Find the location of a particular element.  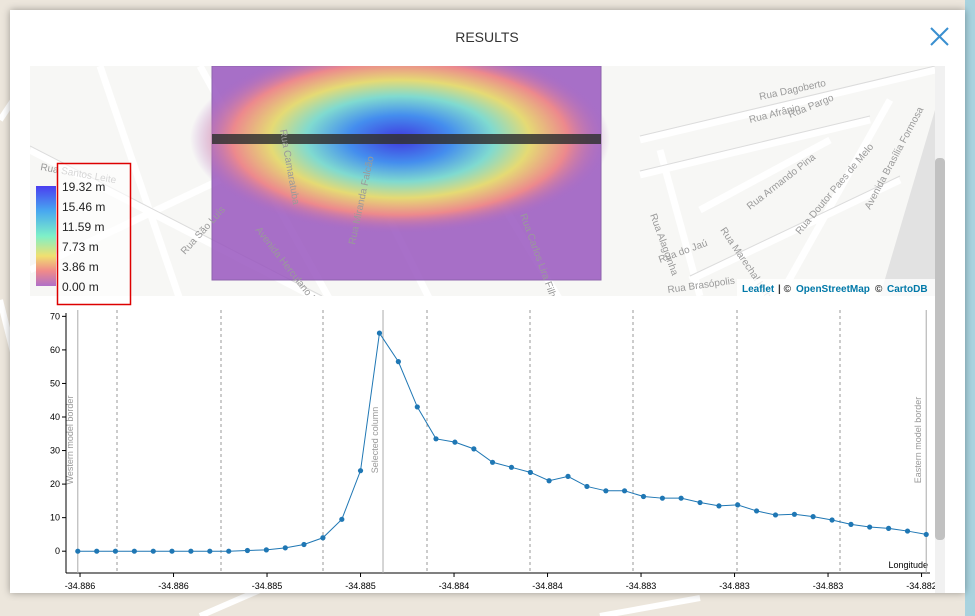

legend-box is located at coordinates (94, 234).